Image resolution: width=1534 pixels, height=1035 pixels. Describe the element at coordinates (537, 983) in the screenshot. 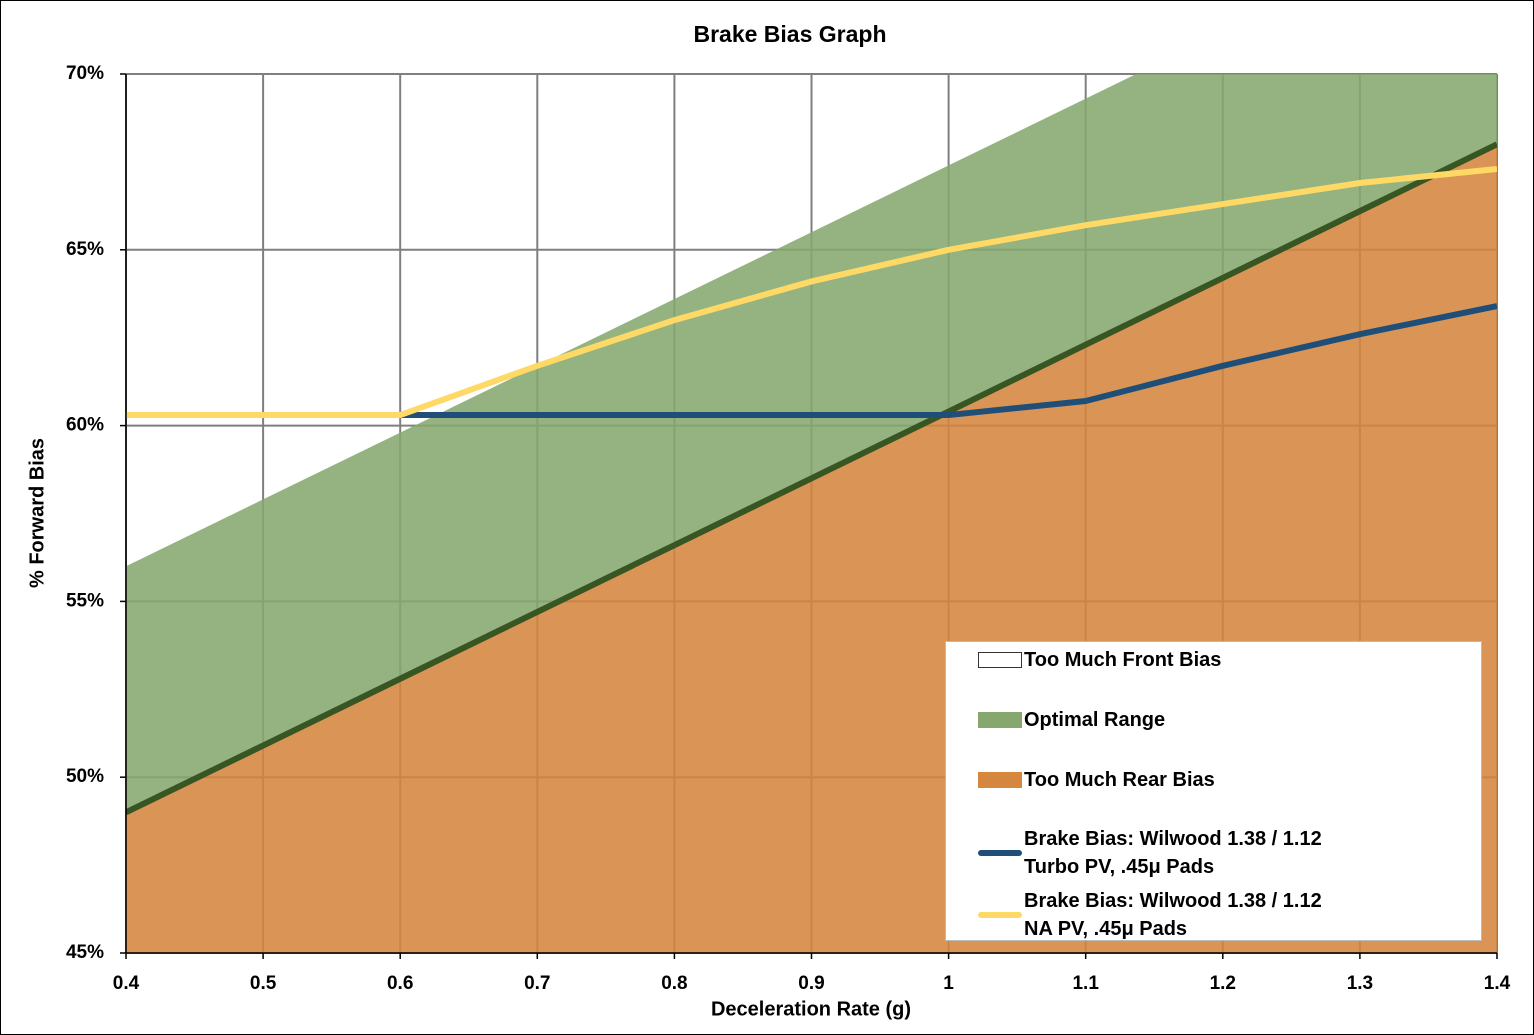

I see `x-tick-label: 0.7` at that location.